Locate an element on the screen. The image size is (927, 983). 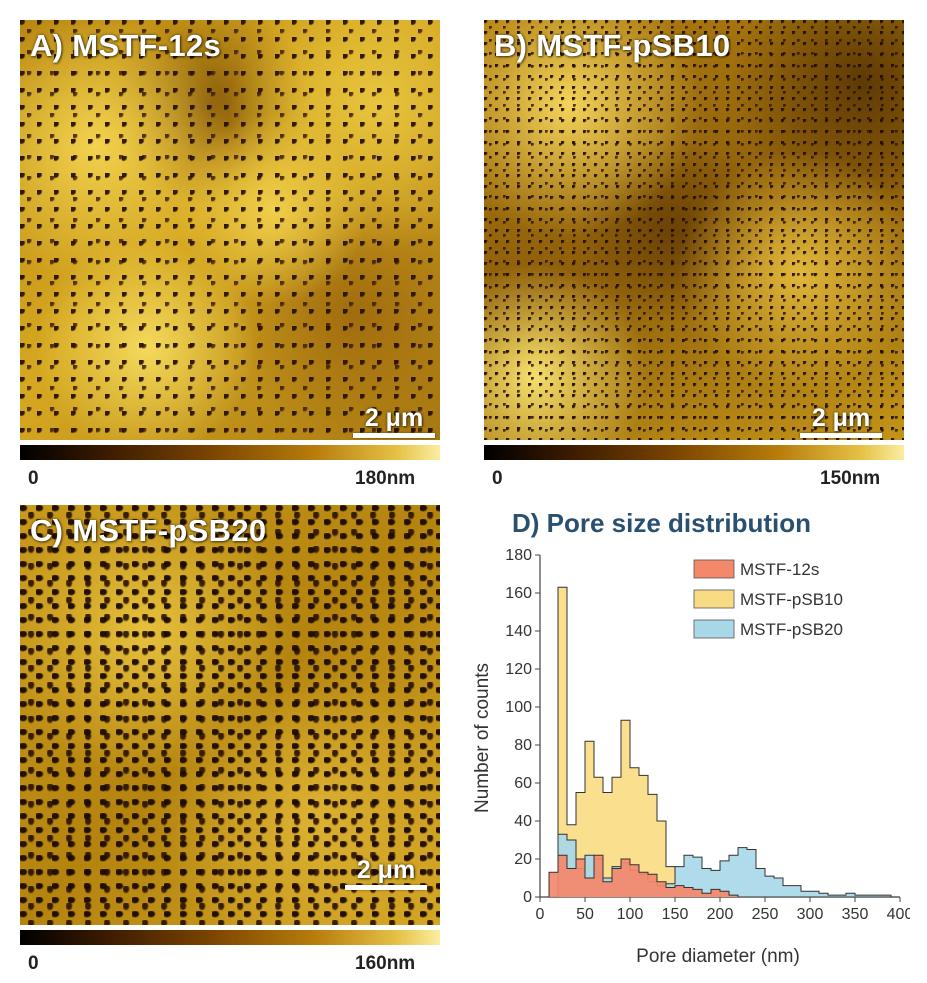
colorbar-a is located at coordinates (230, 452).